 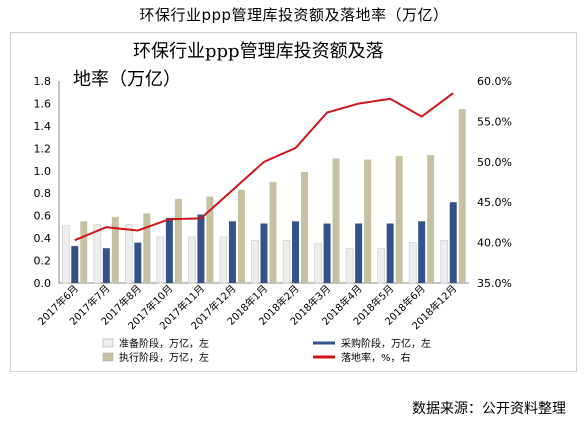 I want to click on left-axis-tick-label: 1.2, so click(x=43, y=148).